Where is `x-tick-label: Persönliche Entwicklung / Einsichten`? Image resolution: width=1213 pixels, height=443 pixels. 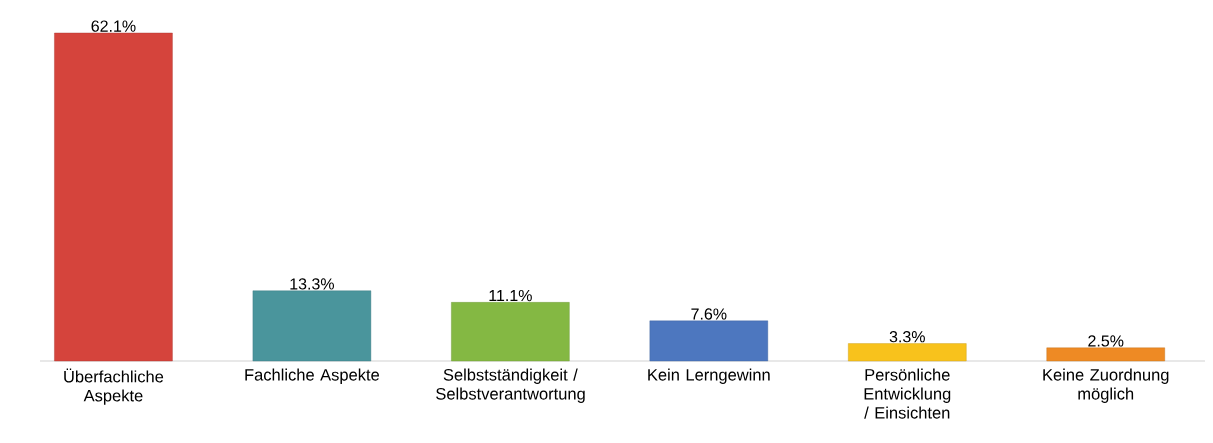
x-tick-label: Persönliche Entwicklung / Einsichten is located at coordinates (907, 393).